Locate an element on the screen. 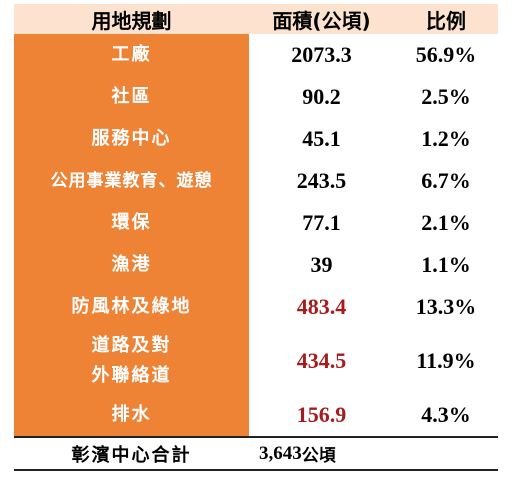  area-value: 45.1 is located at coordinates (321, 138).